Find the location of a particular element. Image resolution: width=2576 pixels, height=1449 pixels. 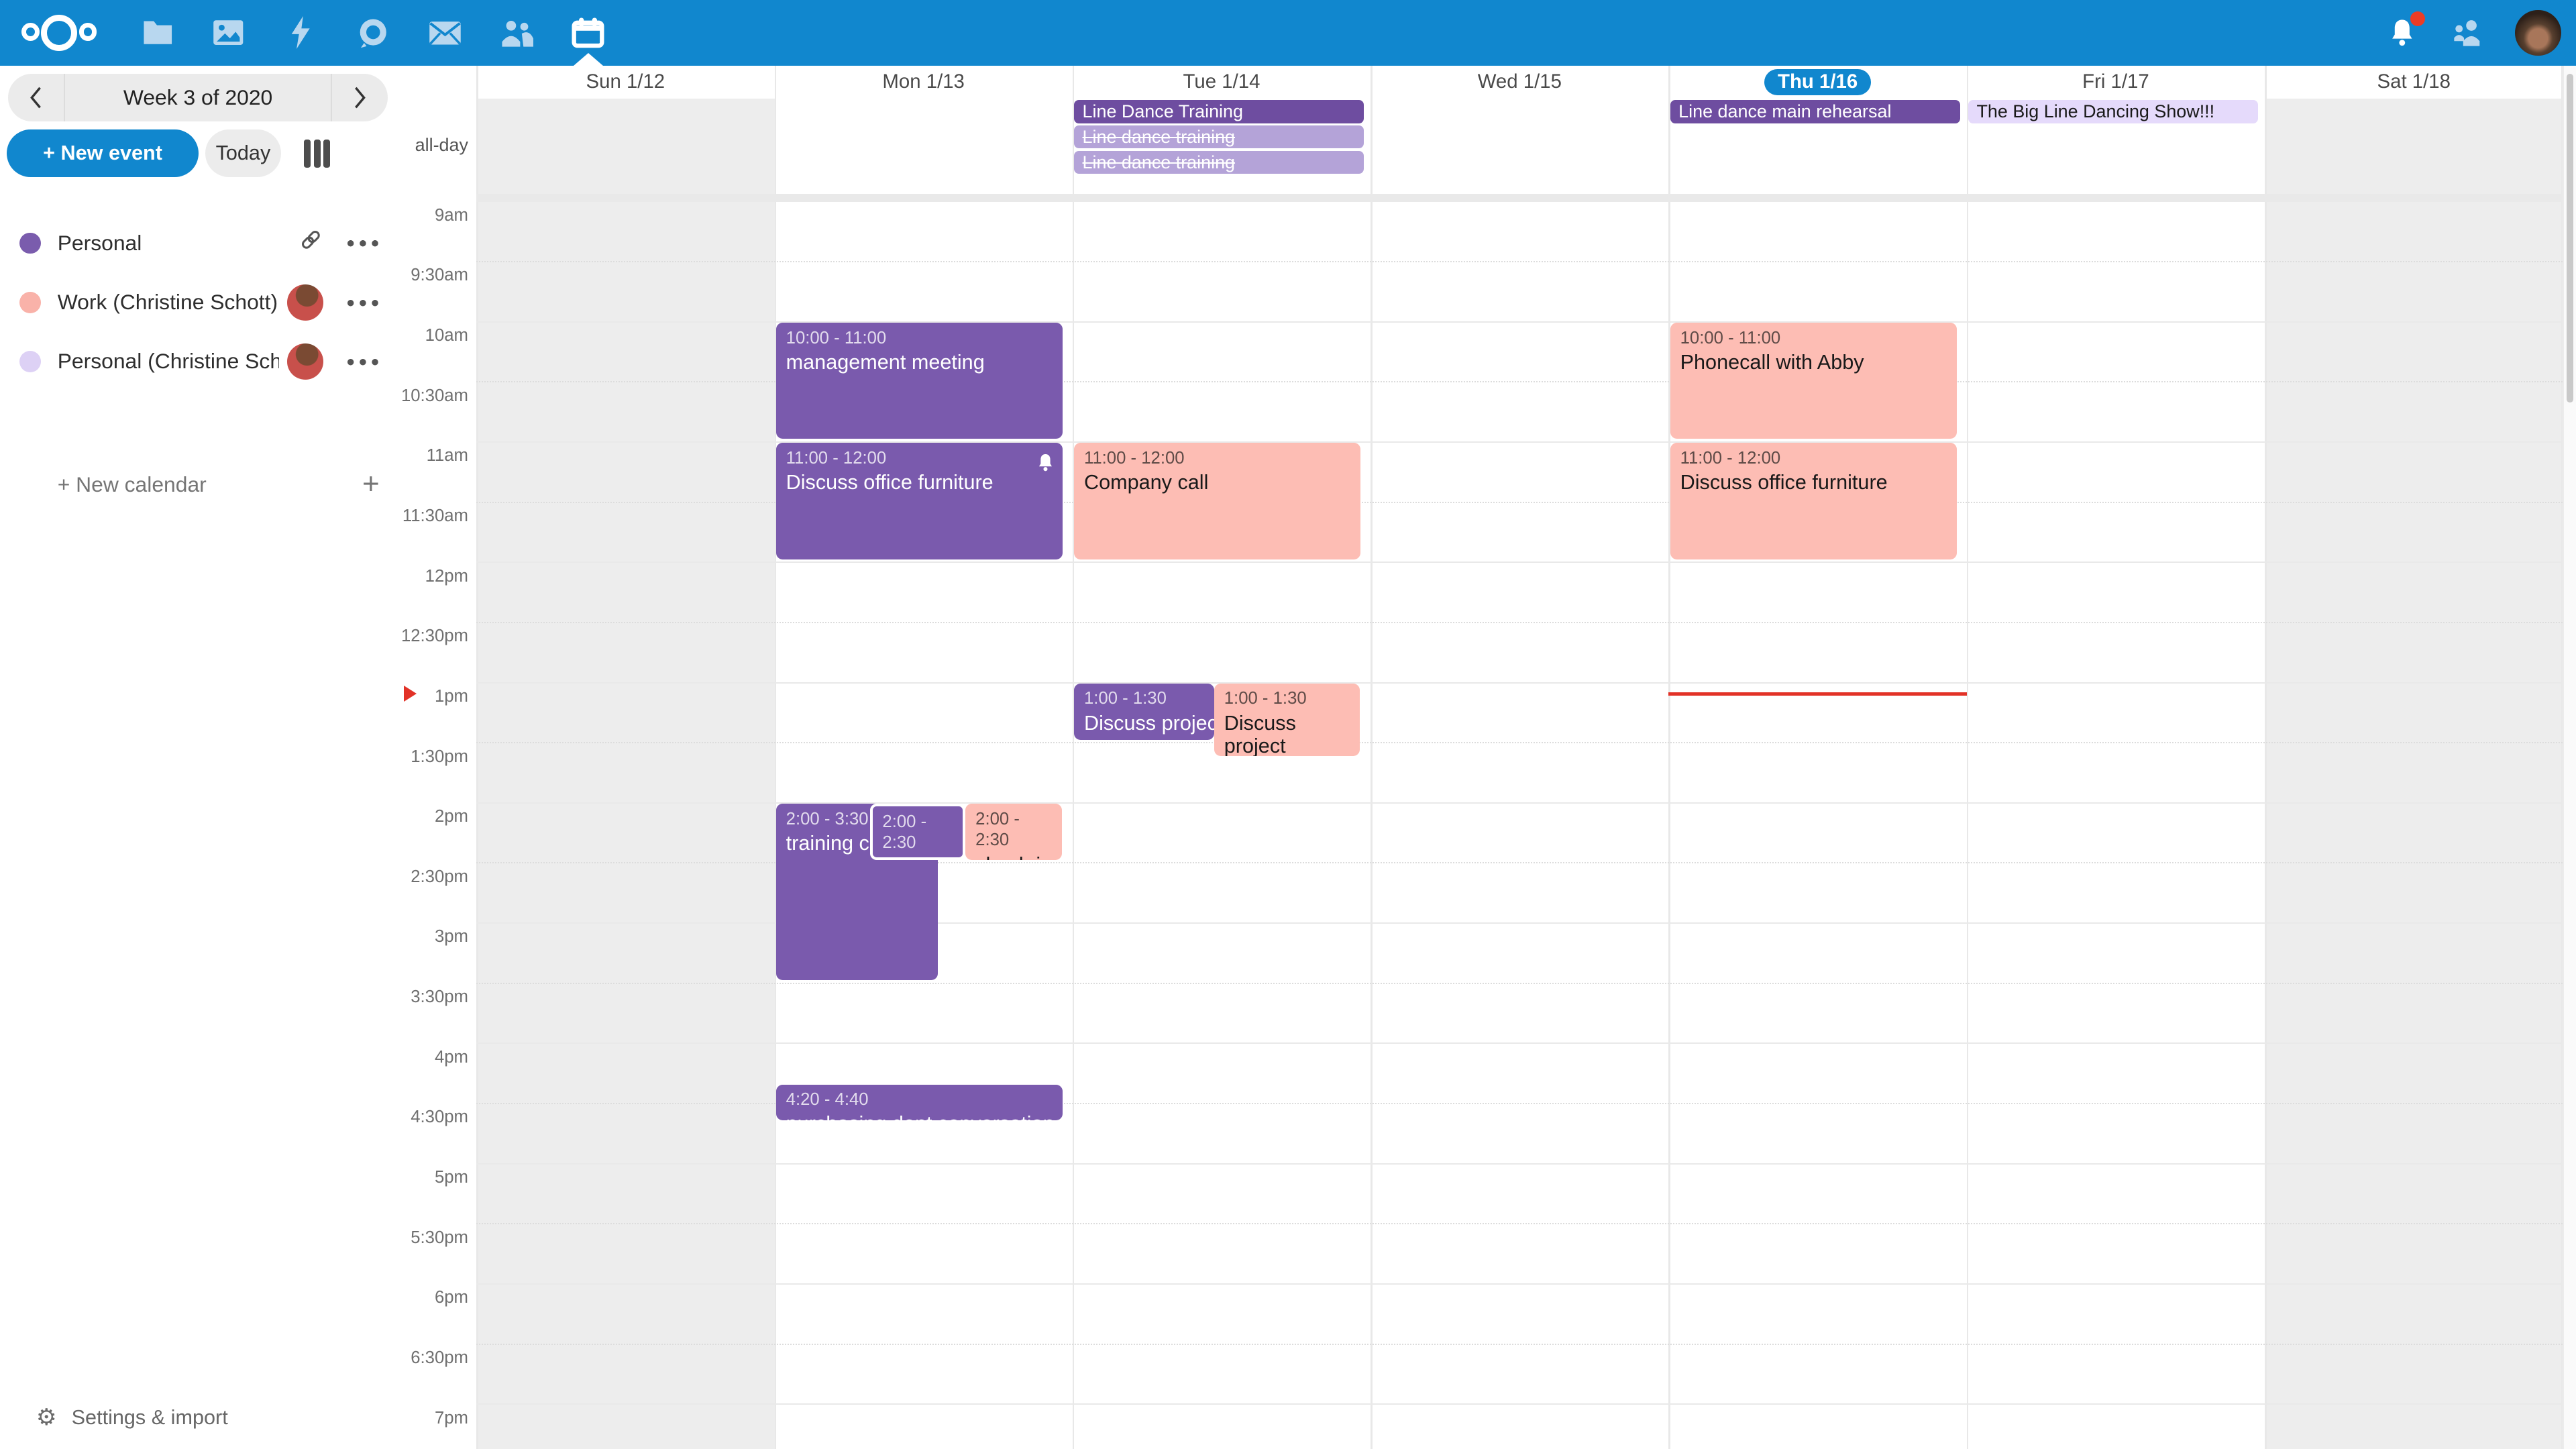

calendar-name: Personal is located at coordinates (99, 242).